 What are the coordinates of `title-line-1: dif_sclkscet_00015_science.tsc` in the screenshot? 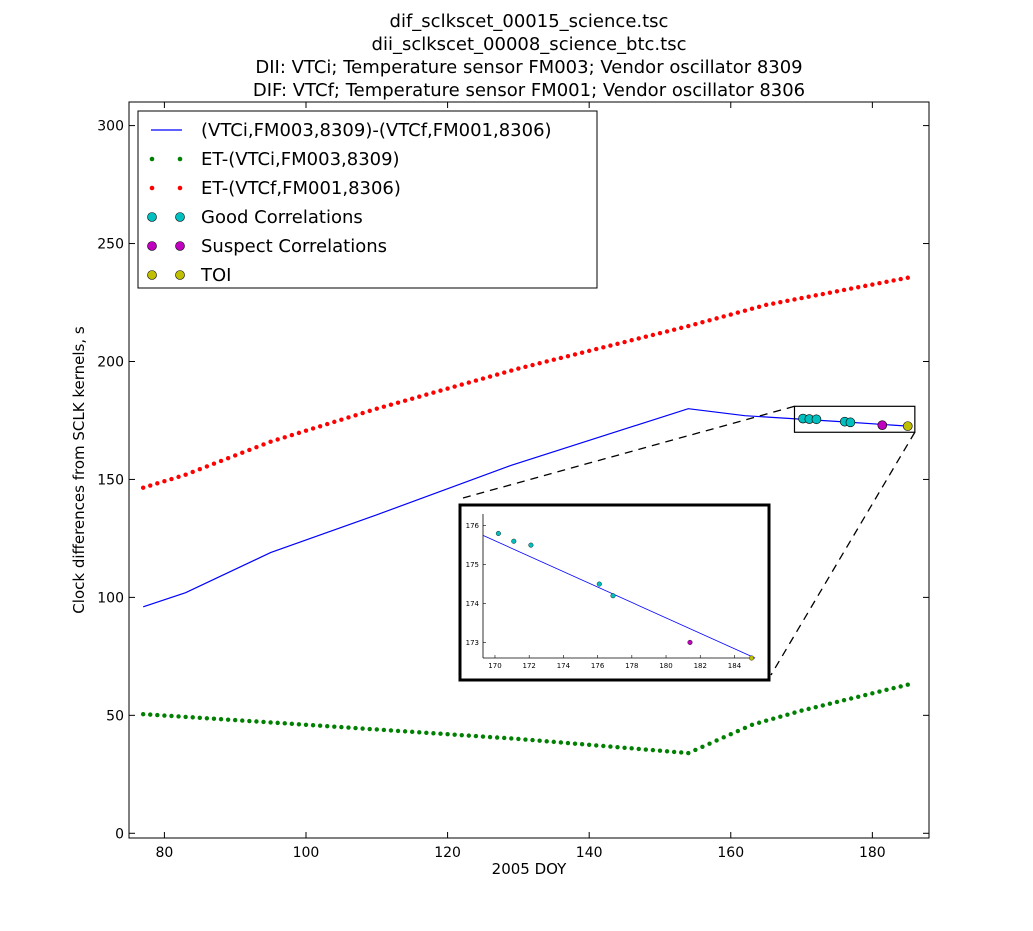 It's located at (529, 21).